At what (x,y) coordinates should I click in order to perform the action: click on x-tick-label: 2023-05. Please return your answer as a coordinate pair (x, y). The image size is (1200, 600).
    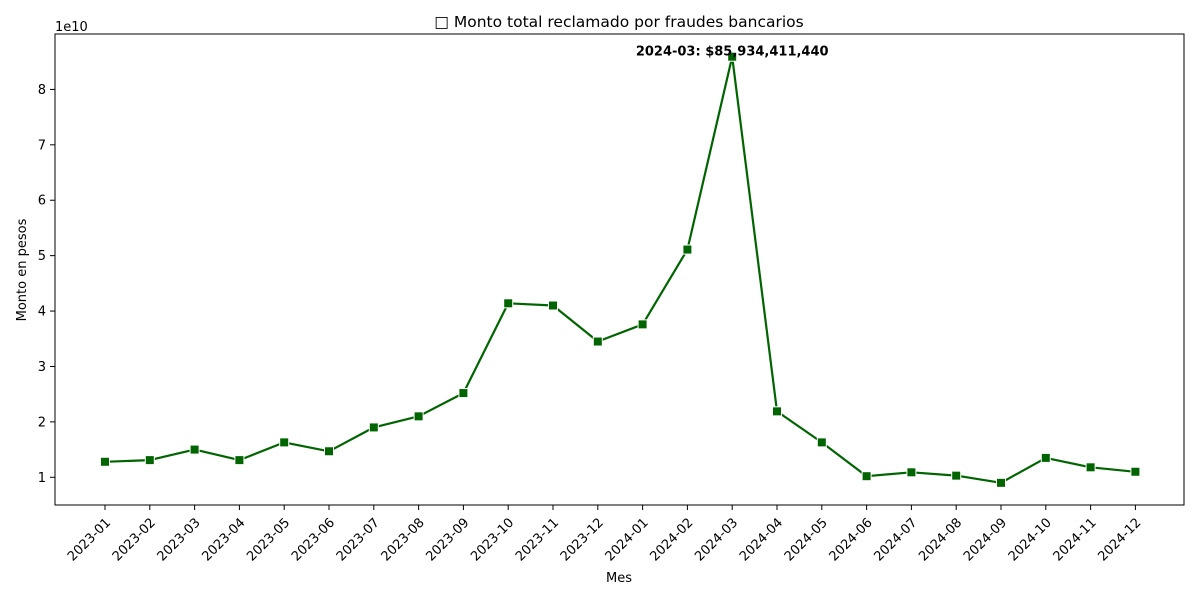
    Looking at the image, I should click on (268, 539).